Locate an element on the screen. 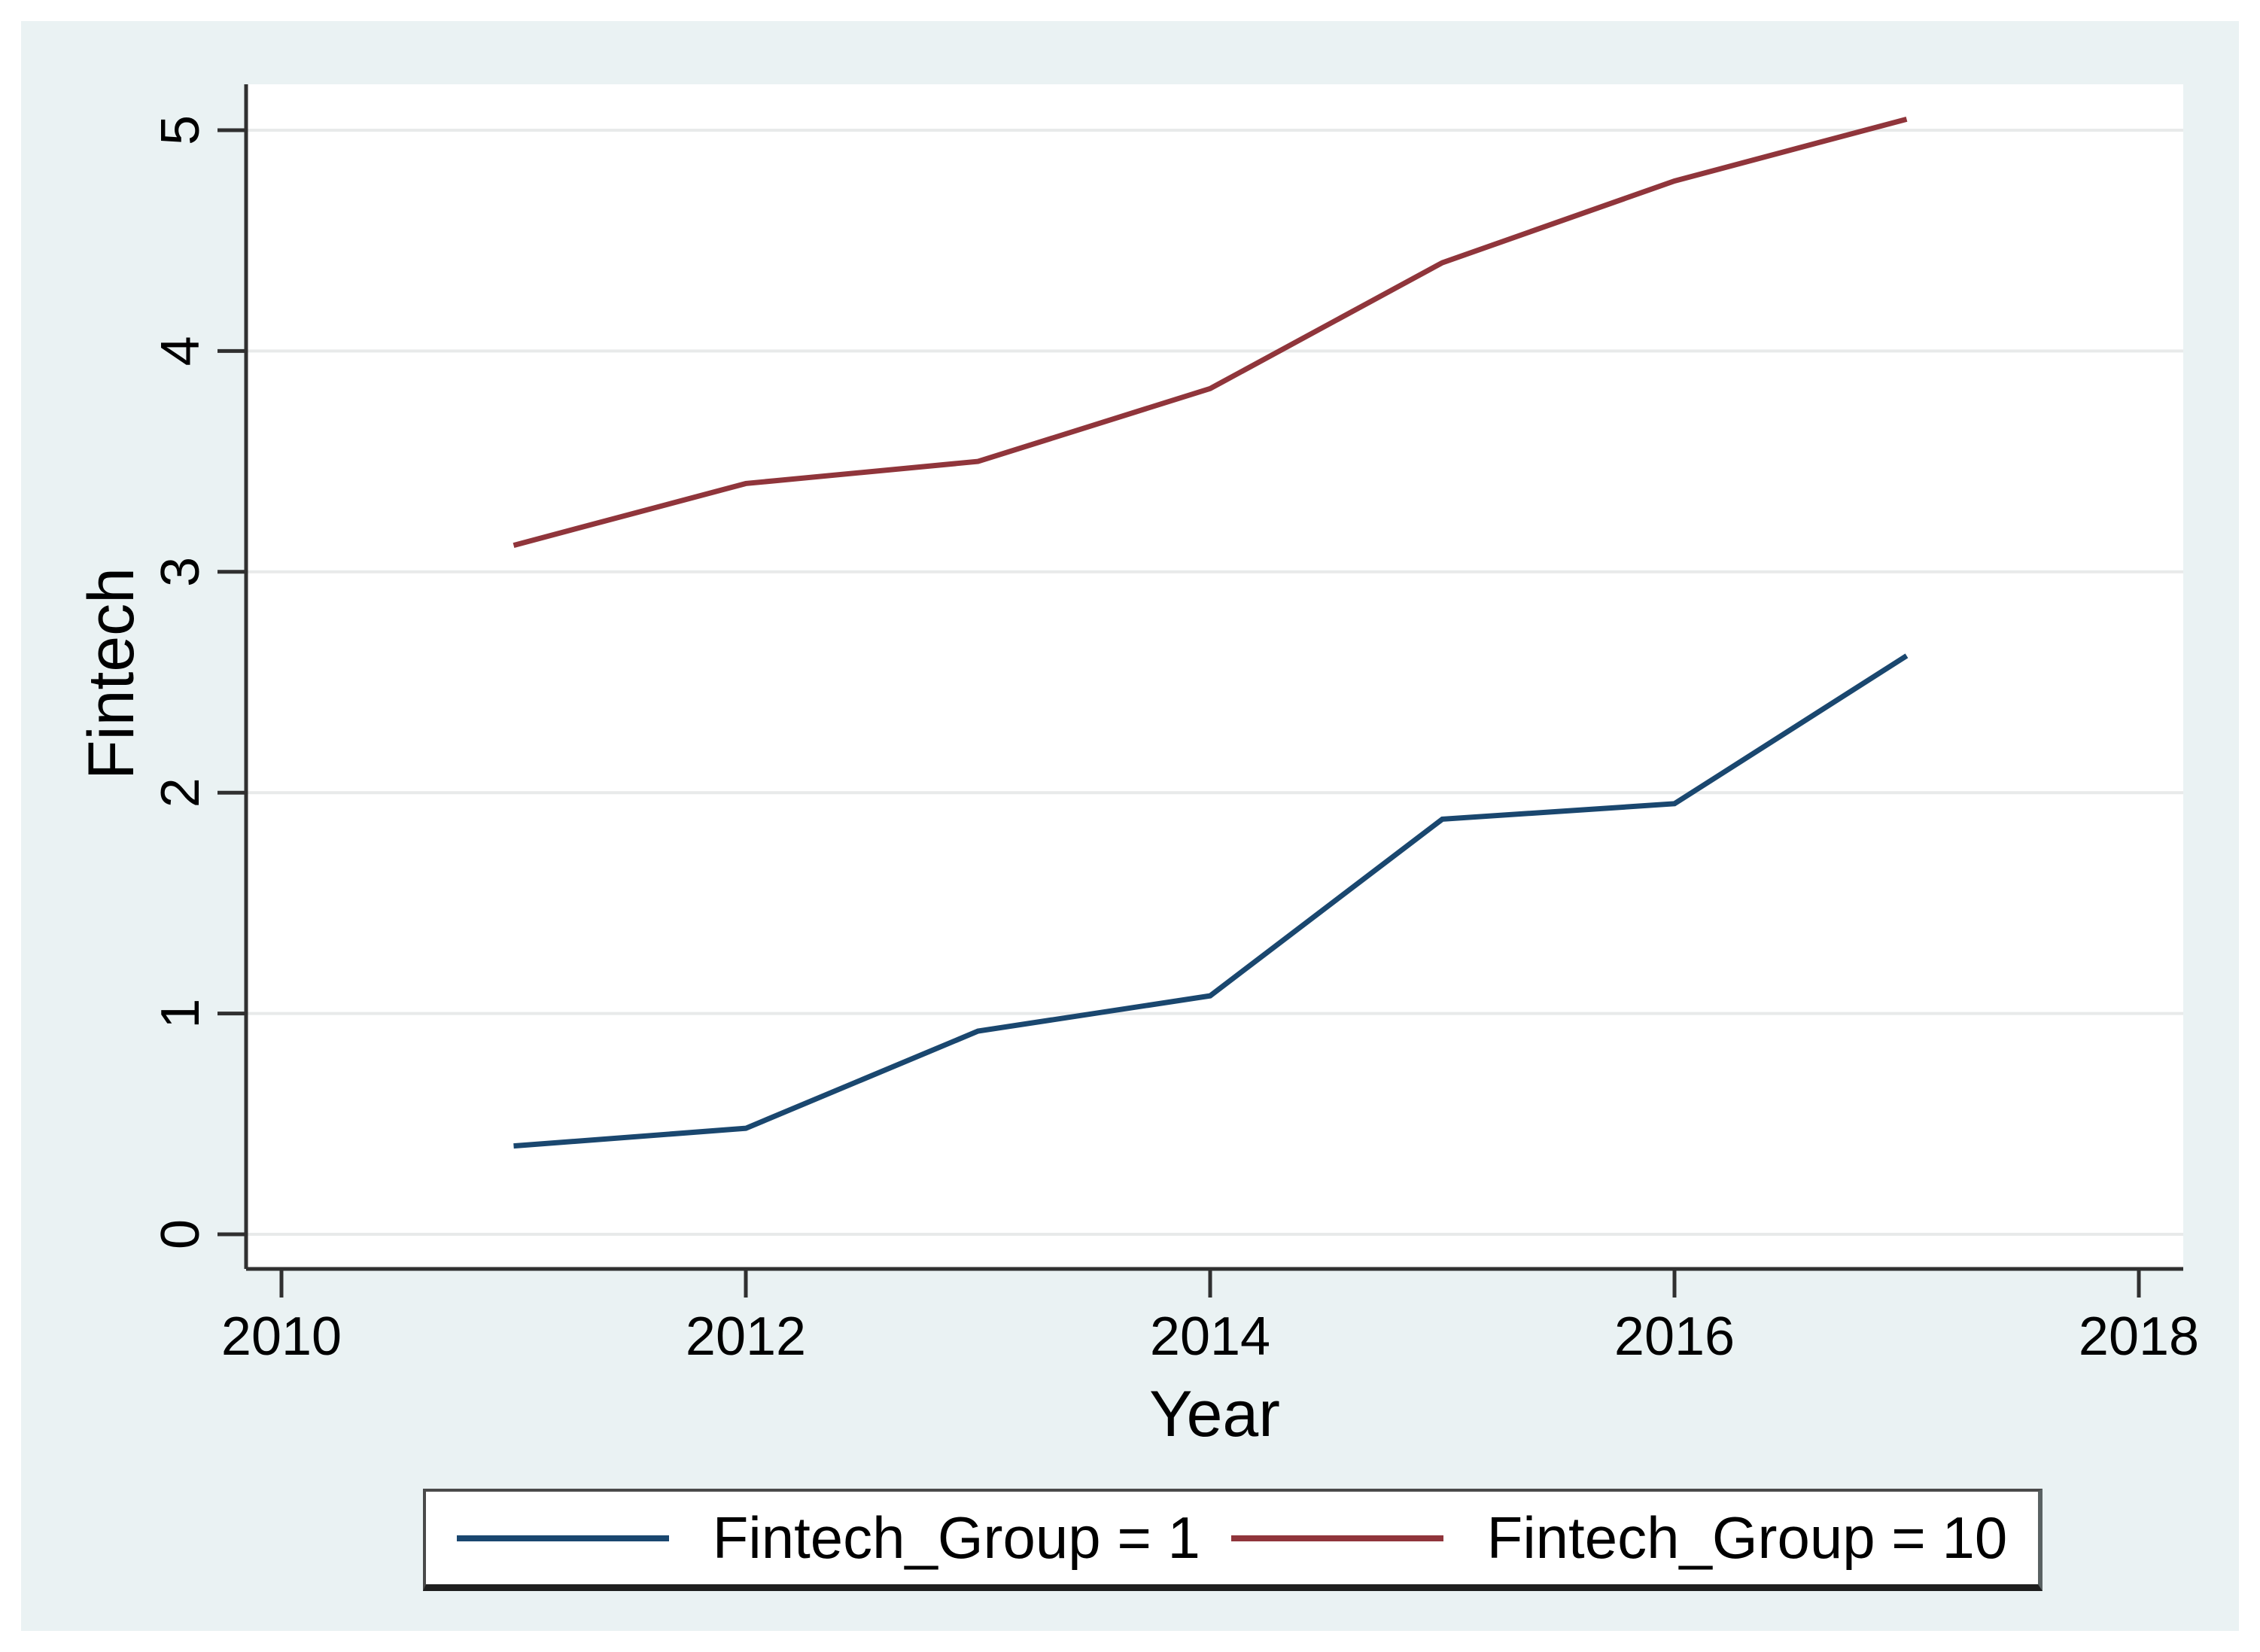 The image size is (2260, 1652). legend-label-group-10: Fintech_Group = 10 is located at coordinates (1747, 1538).